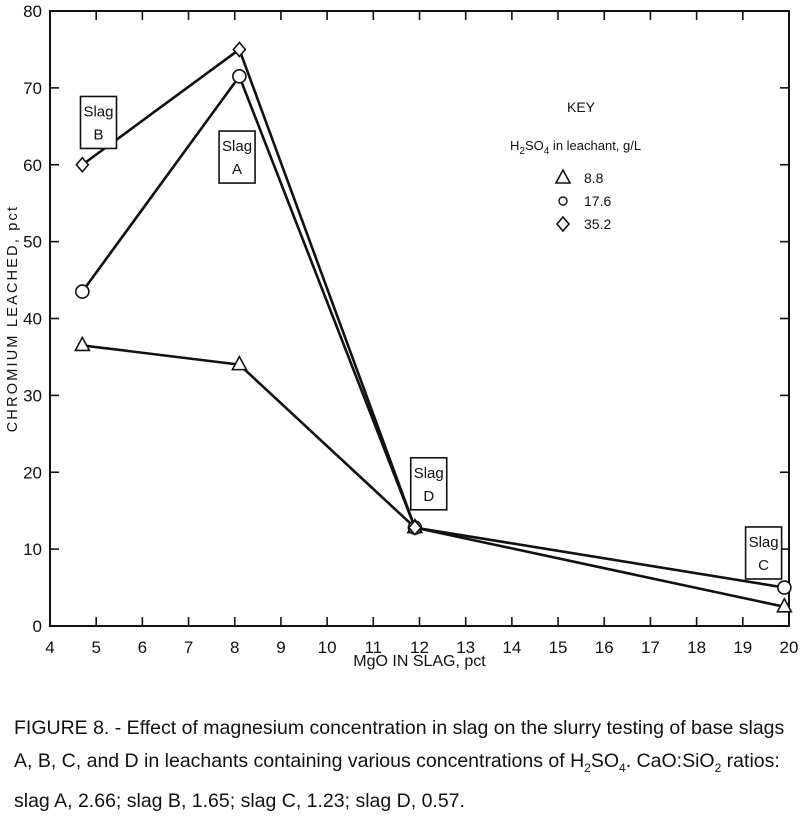  What do you see at coordinates (650, 647) in the screenshot?
I see `x-tick-label: 17` at bounding box center [650, 647].